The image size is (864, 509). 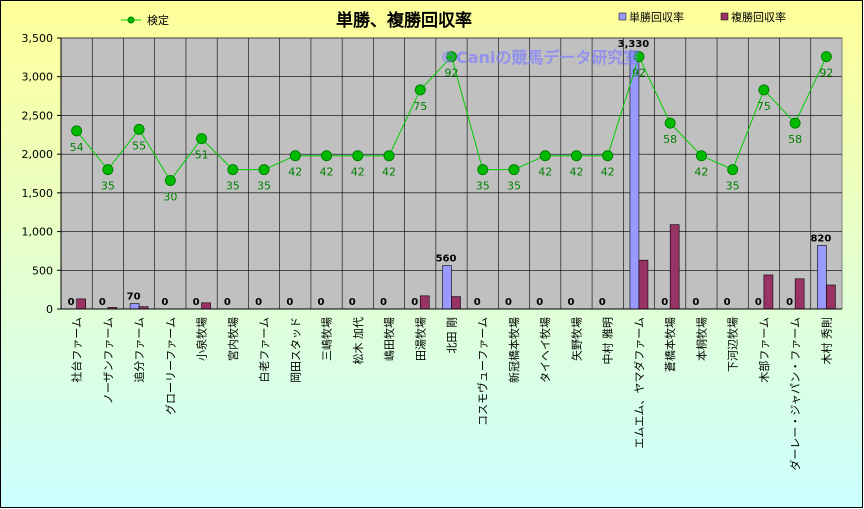 I want to click on y-axis: 0 500 1,000 1,500 2,000 2,500 3,000 3,500, so click(x=42, y=174).